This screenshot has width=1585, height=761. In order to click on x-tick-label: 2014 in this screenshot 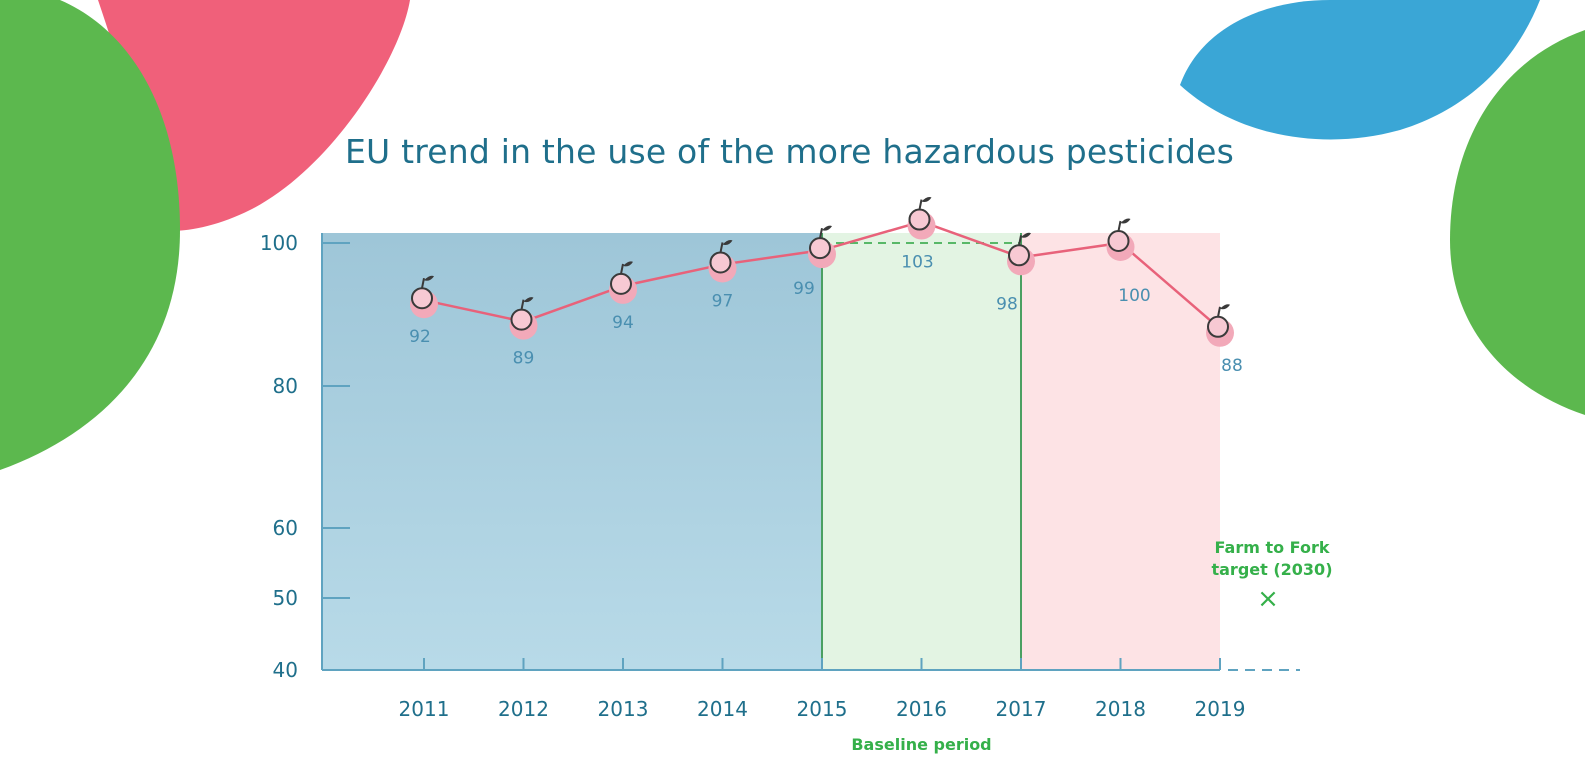, I will do `click(722, 709)`.